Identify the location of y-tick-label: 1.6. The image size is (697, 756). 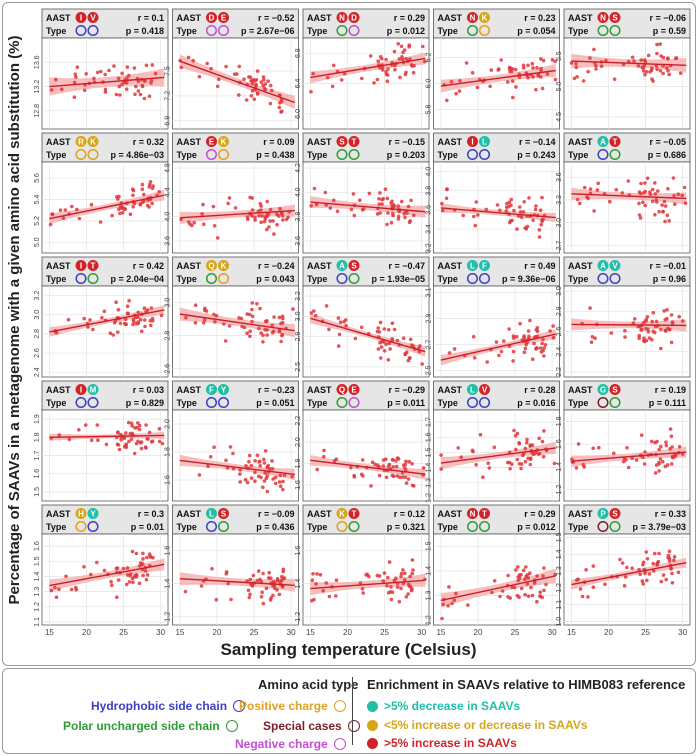
(298, 551).